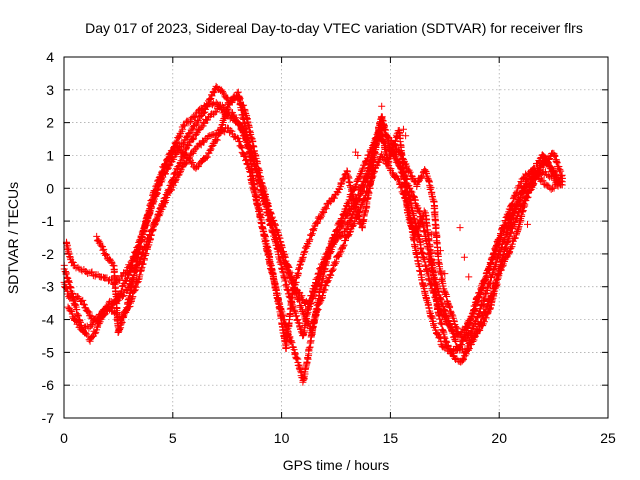 The image size is (640, 480). Describe the element at coordinates (608, 438) in the screenshot. I see `x-tick-label: 25` at that location.